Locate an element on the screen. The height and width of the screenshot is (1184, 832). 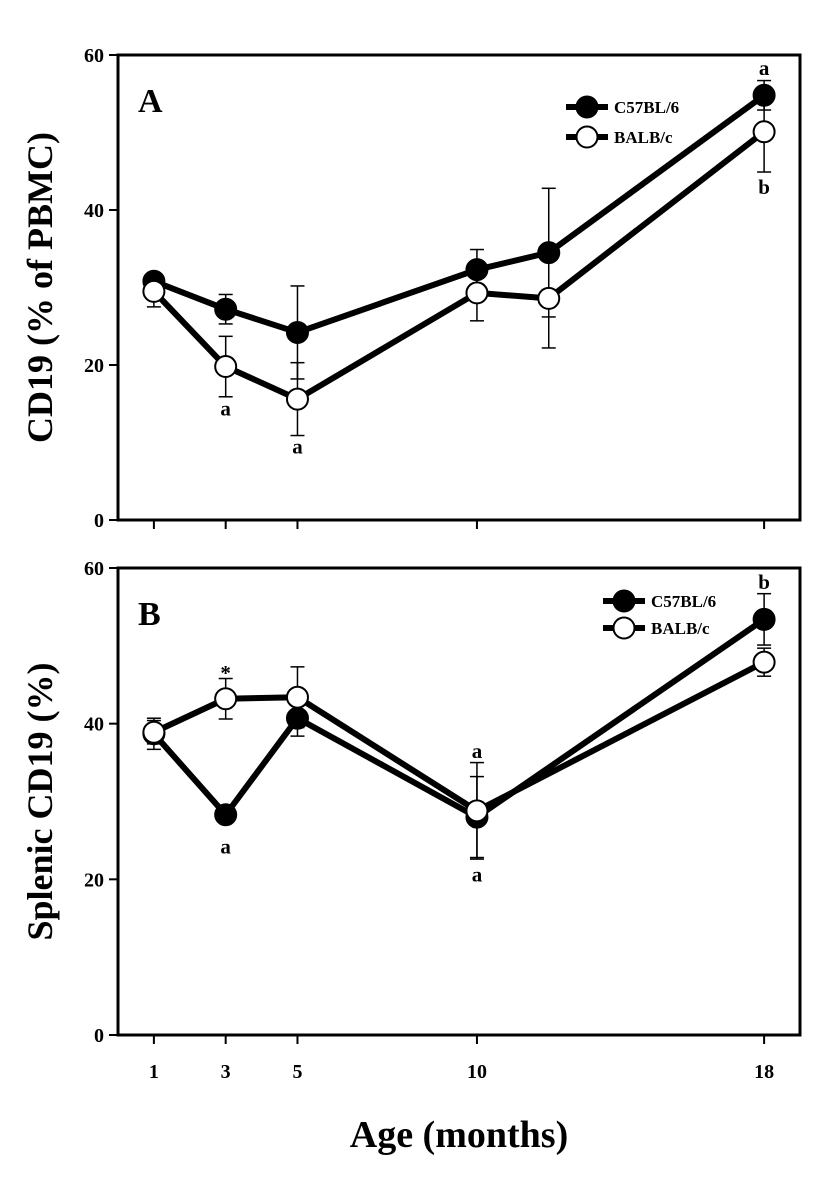
y-axis-label: Splenic CD19 (%) is located at coordinates (40, 802).